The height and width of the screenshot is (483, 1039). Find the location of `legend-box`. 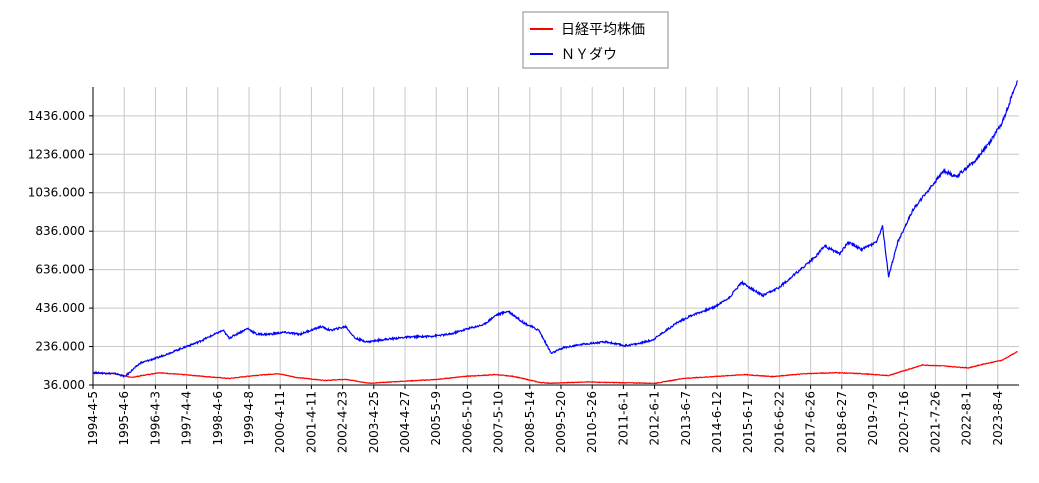

legend-box is located at coordinates (595, 40).